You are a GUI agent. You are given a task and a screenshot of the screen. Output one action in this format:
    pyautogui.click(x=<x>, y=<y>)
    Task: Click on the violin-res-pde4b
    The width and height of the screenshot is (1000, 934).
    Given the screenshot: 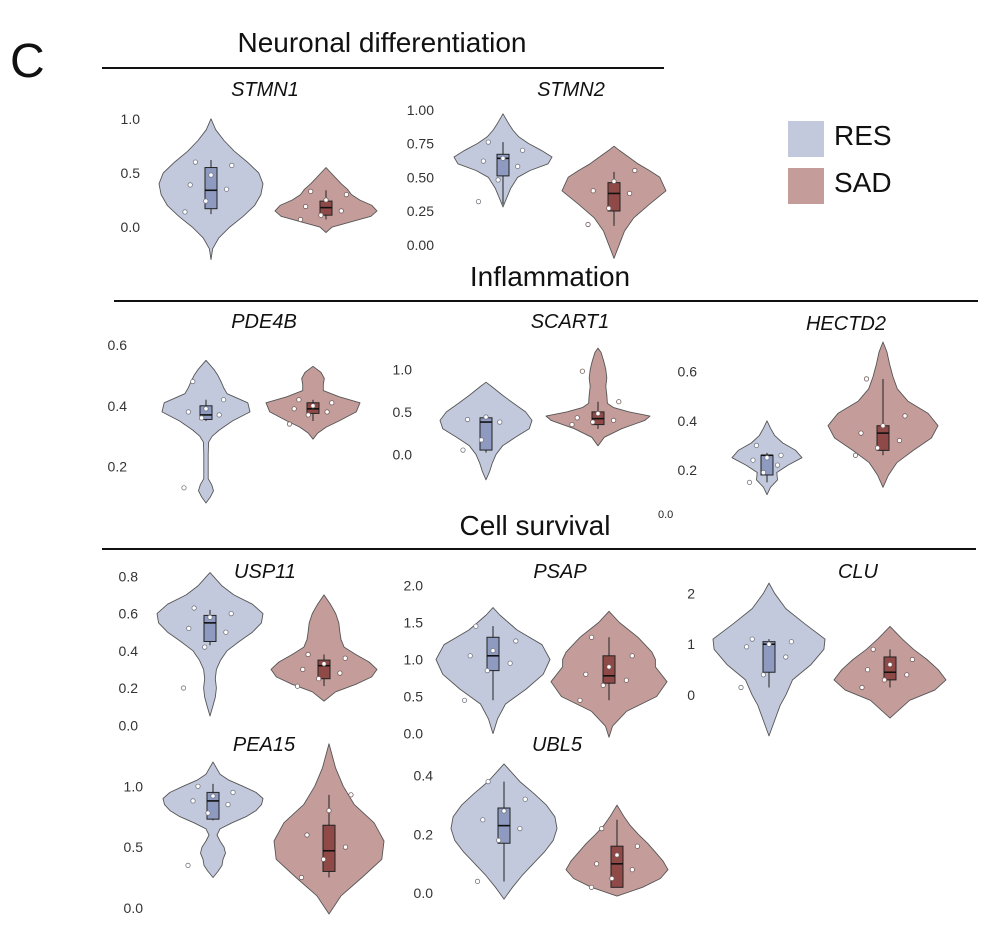 What is the action you would take?
    pyautogui.click(x=206, y=431)
    